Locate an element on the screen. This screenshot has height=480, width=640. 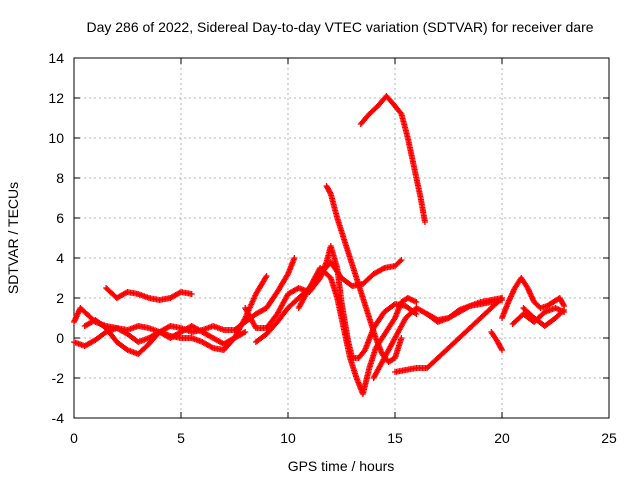
y-tick-label: -4 is located at coordinates (58, 418).